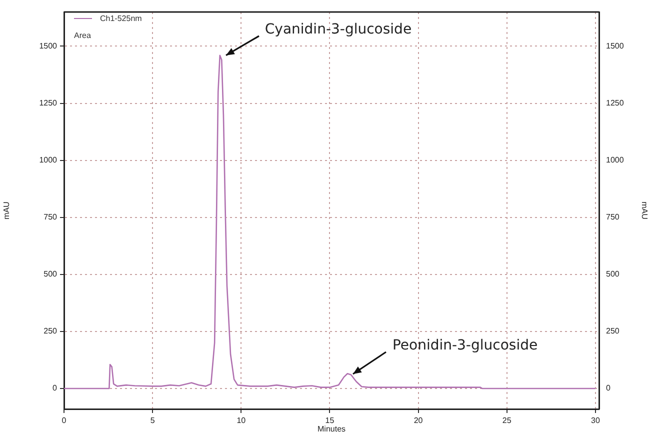 The width and height of the screenshot is (651, 436). I want to click on x-tick-label: 10, so click(241, 421).